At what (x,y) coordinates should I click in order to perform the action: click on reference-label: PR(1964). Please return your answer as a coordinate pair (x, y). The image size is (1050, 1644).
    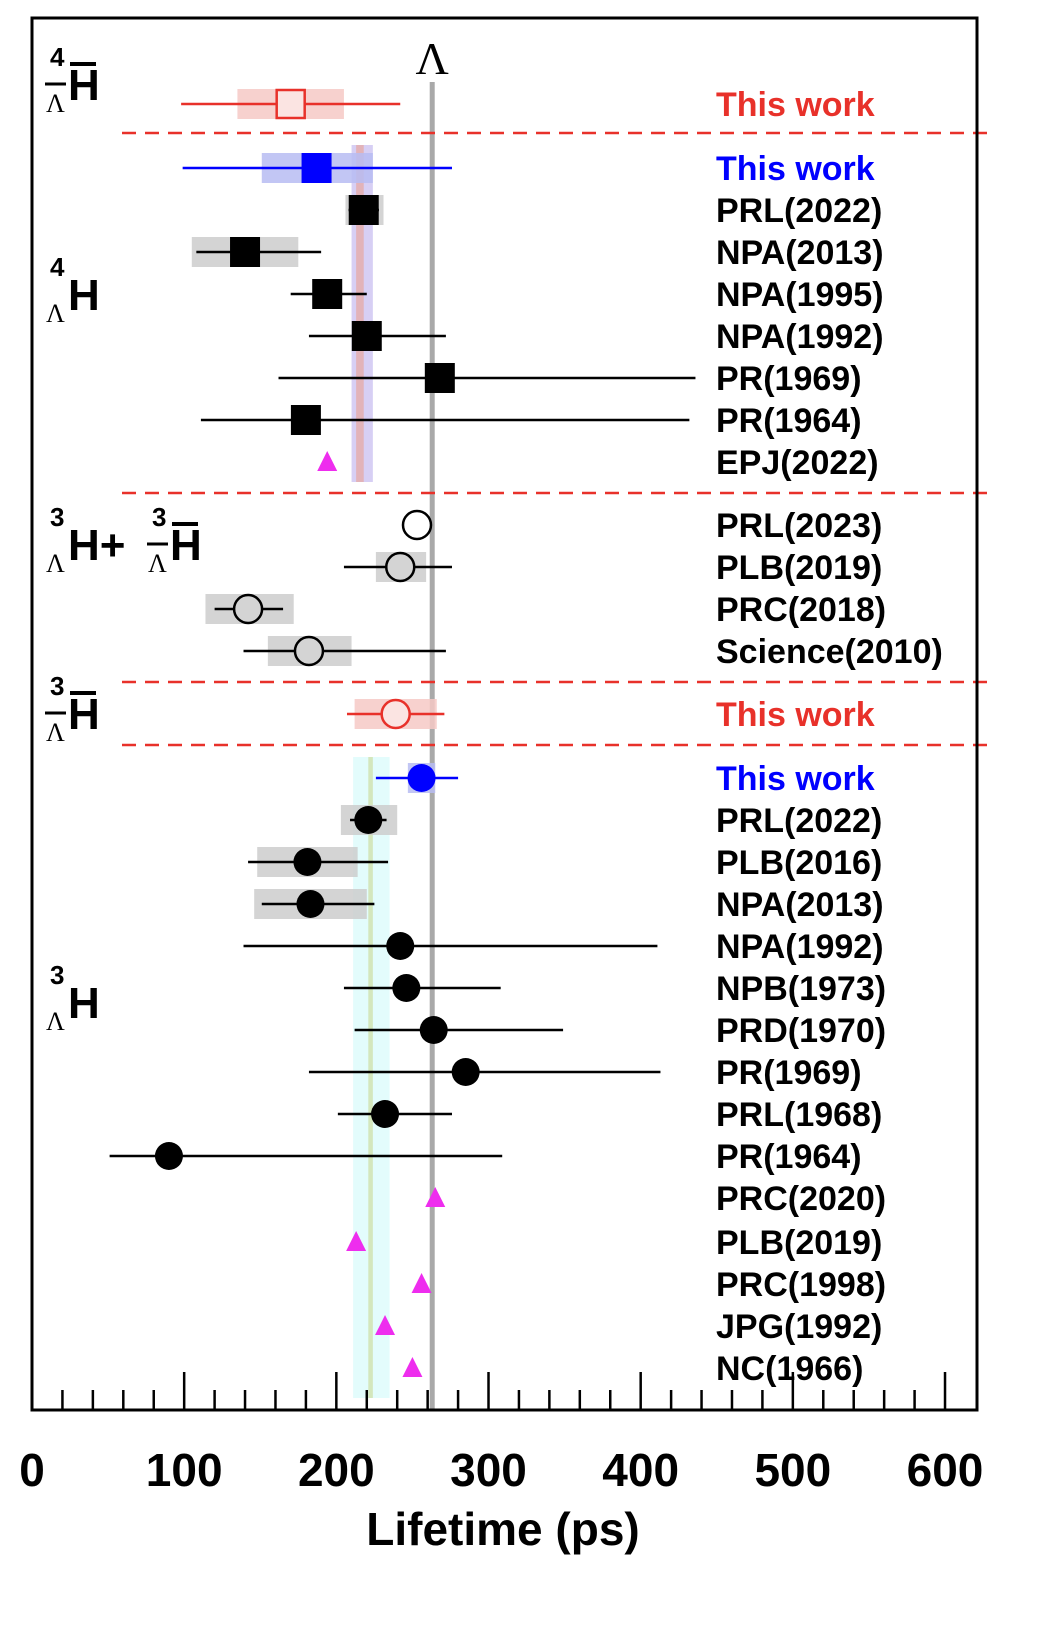
    Looking at the image, I should click on (789, 421).